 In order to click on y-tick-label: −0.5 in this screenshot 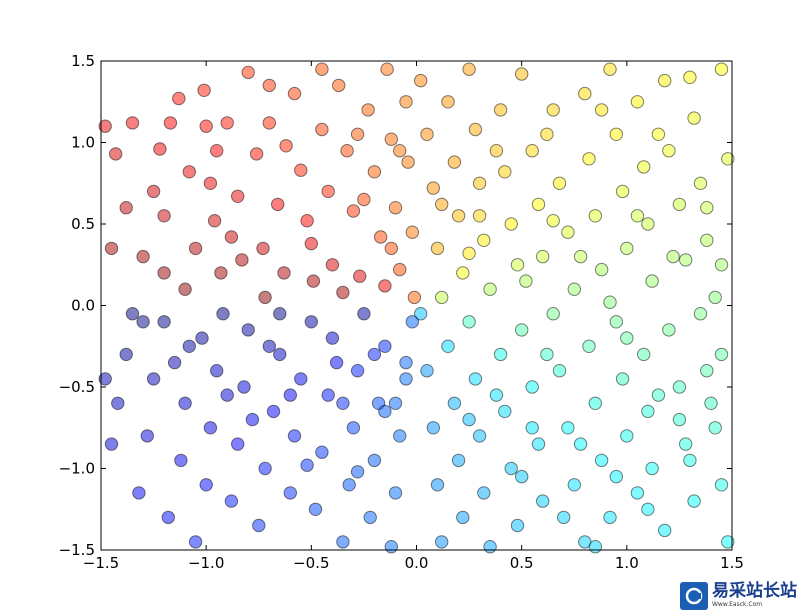, I will do `click(77, 387)`.